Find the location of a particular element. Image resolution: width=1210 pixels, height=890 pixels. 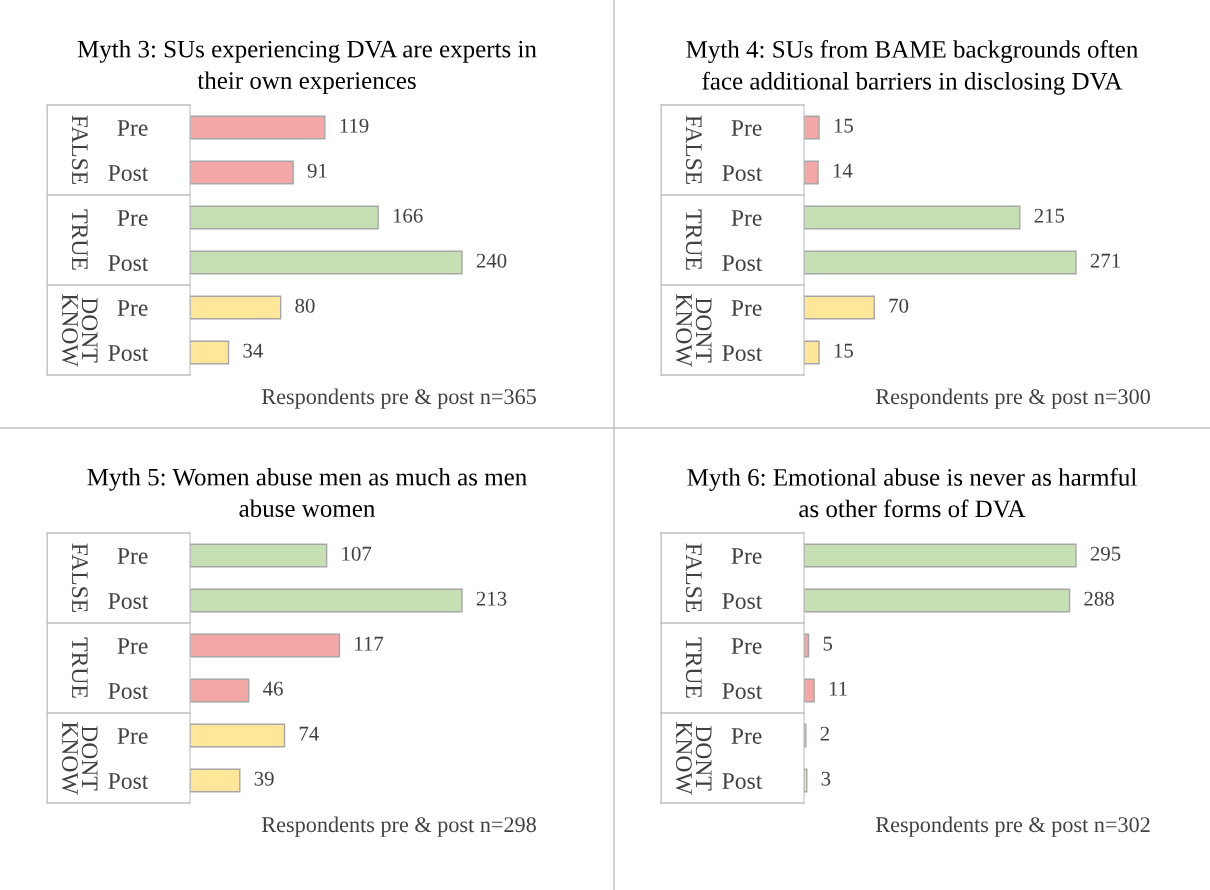

data-label: 34 is located at coordinates (253, 350).